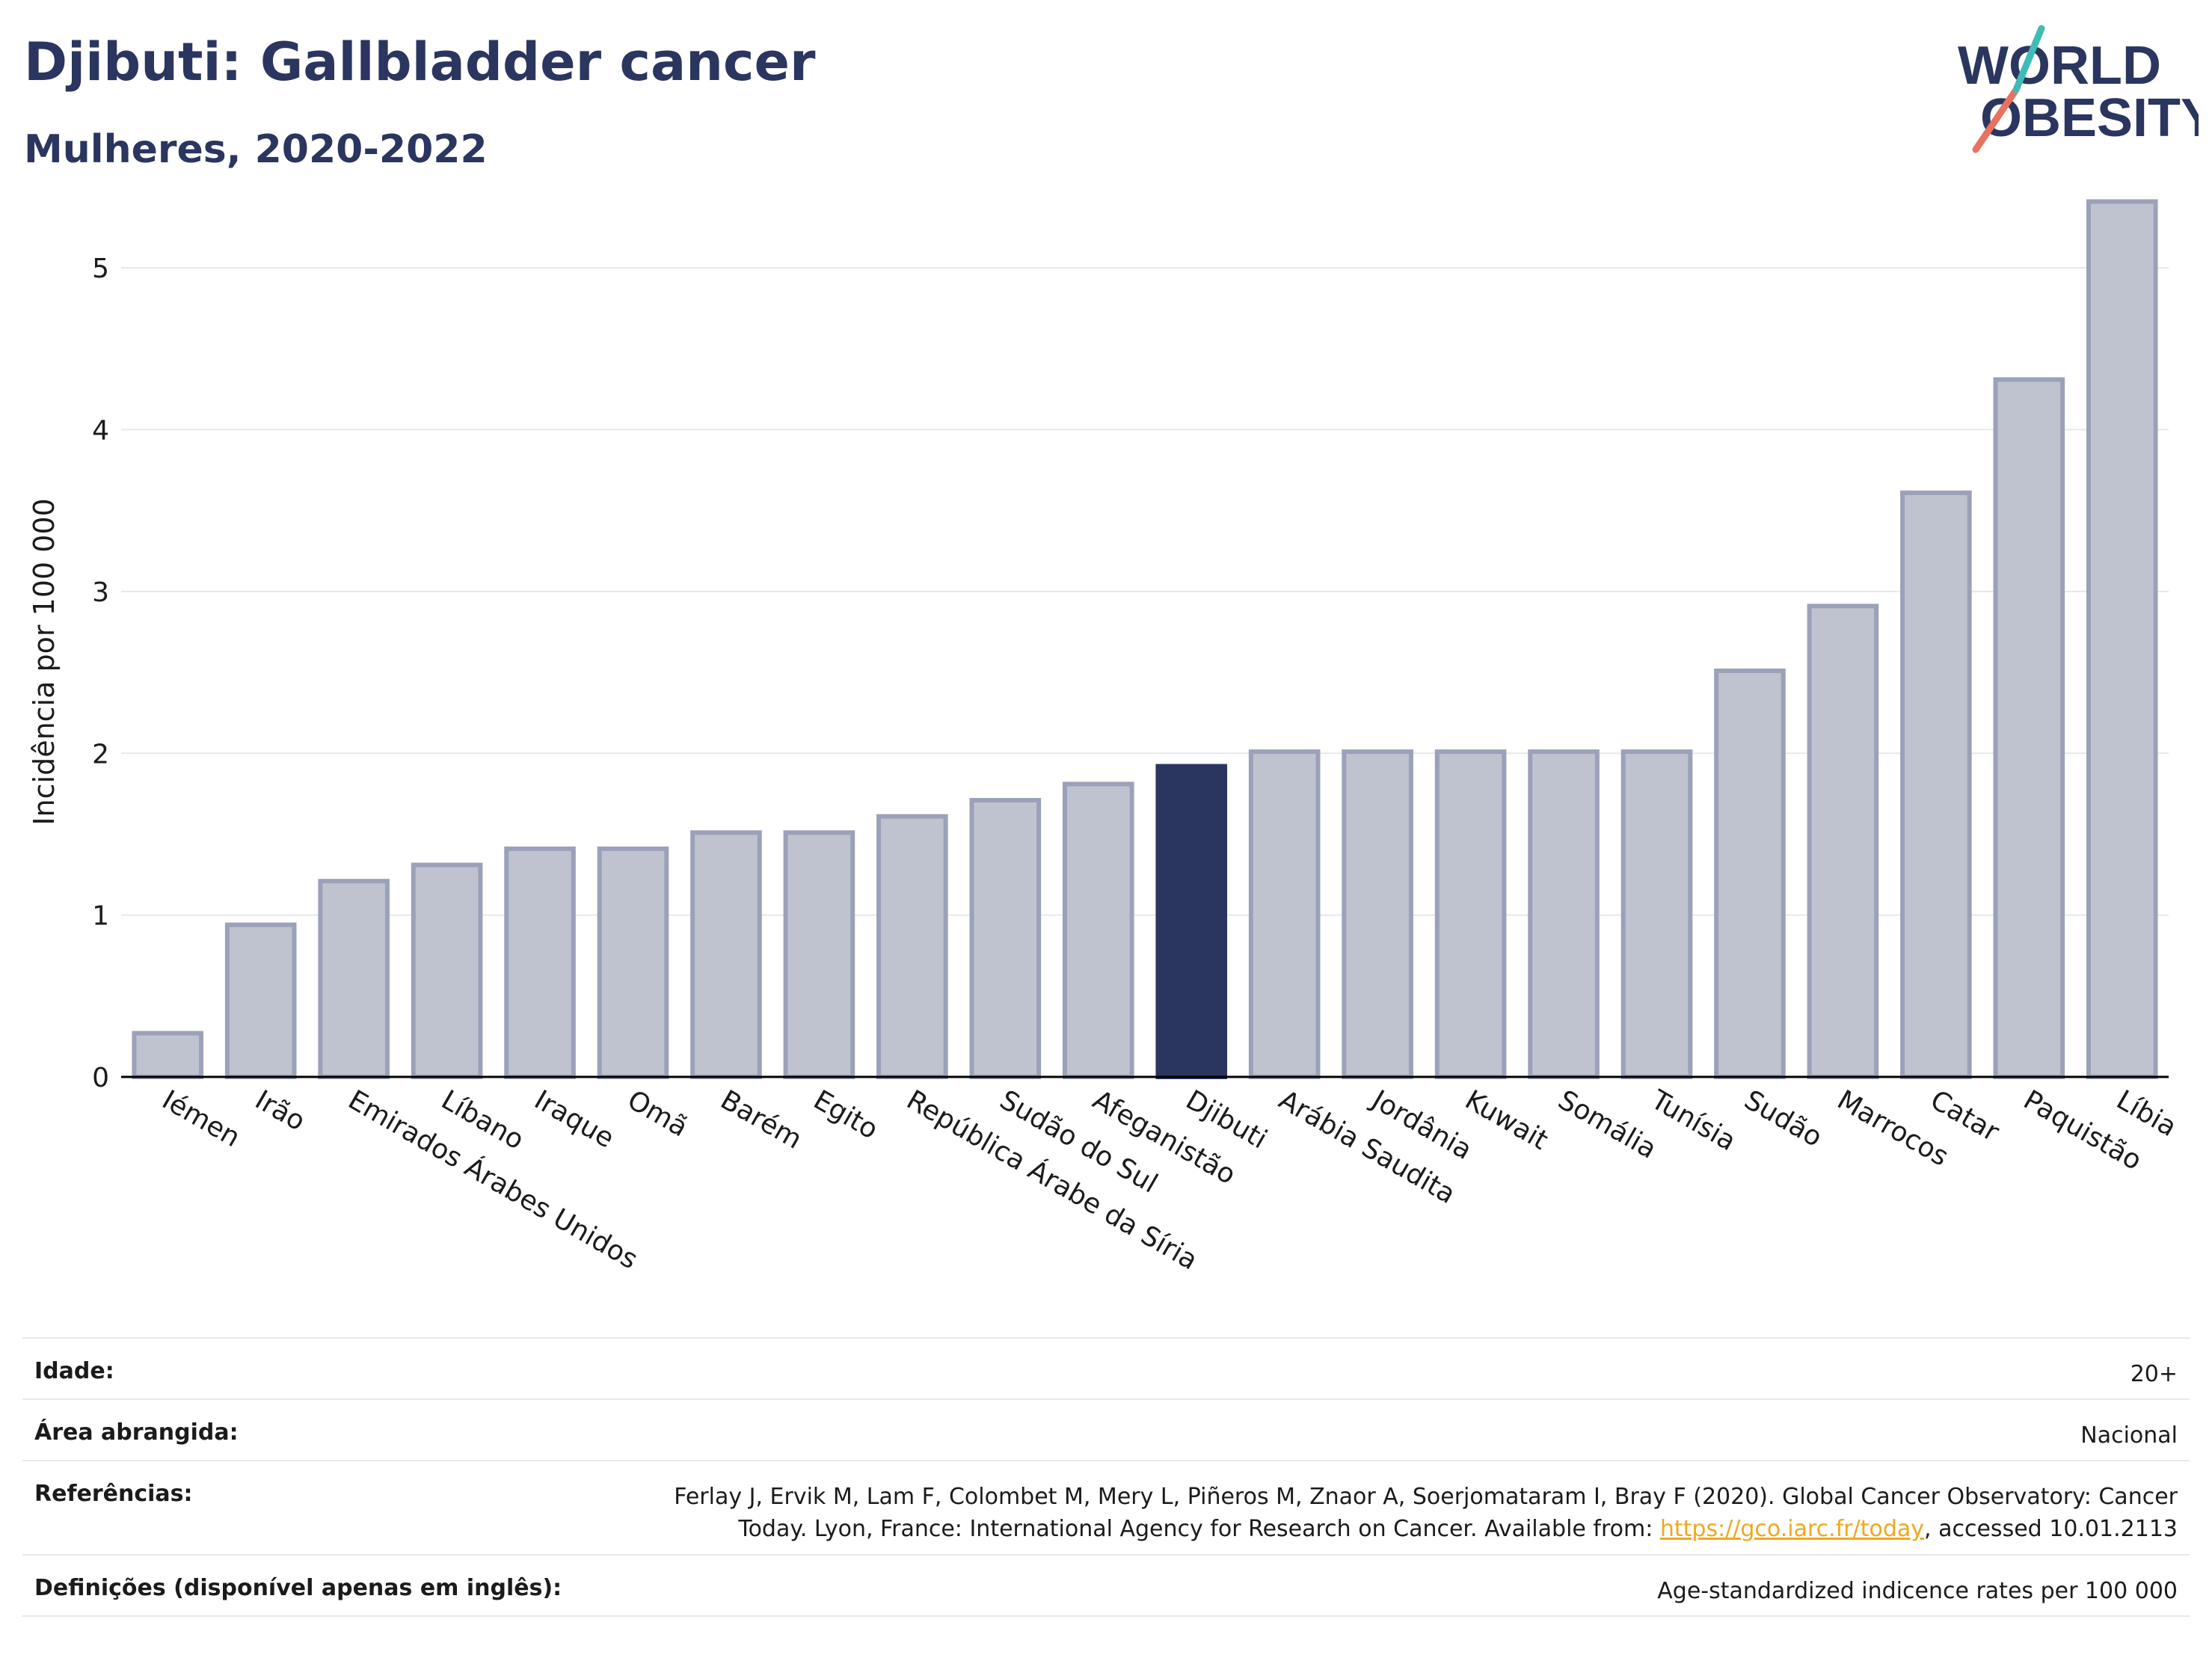 The height and width of the screenshot is (1655, 2212). Describe the element at coordinates (1996, 119) in the screenshot. I see `logo-slash-icon` at that location.